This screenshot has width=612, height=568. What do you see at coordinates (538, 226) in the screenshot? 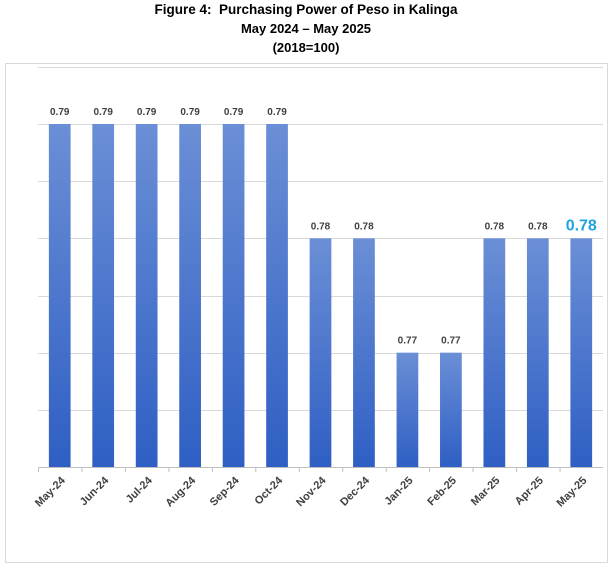
I see `data-label-apr-25: 0.78` at bounding box center [538, 226].